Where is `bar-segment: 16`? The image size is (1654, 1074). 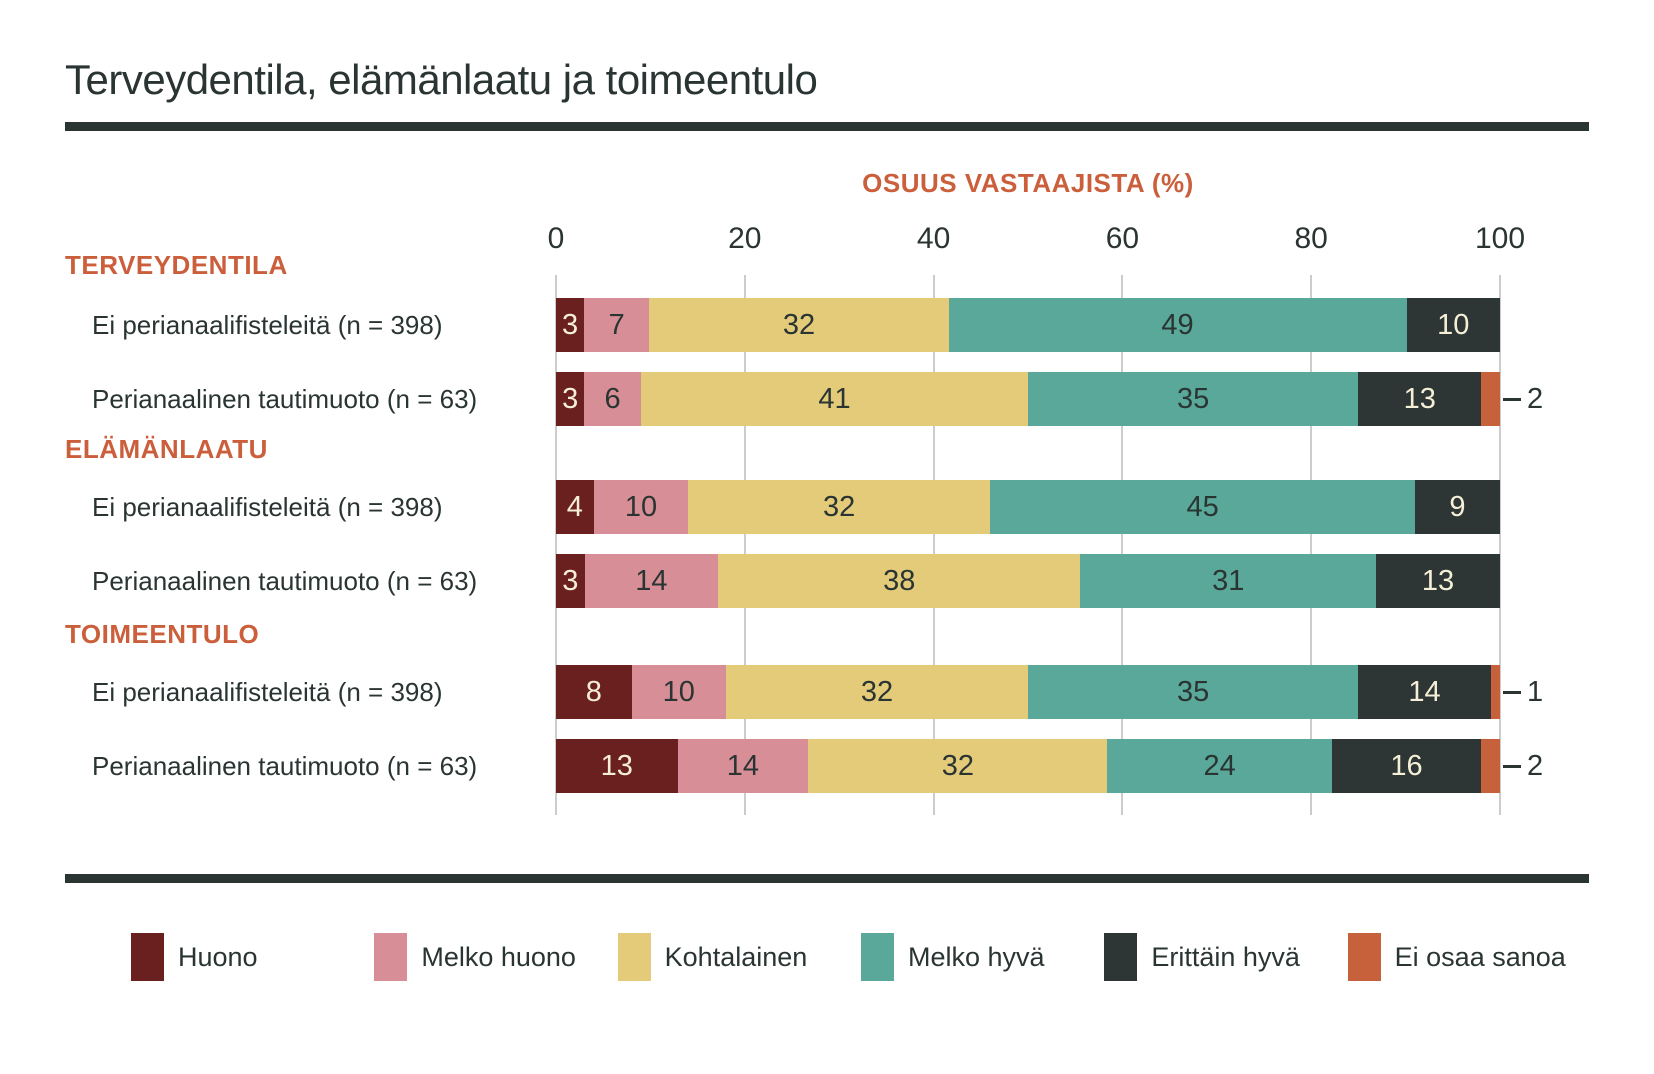
bar-segment: 16 is located at coordinates (1406, 766).